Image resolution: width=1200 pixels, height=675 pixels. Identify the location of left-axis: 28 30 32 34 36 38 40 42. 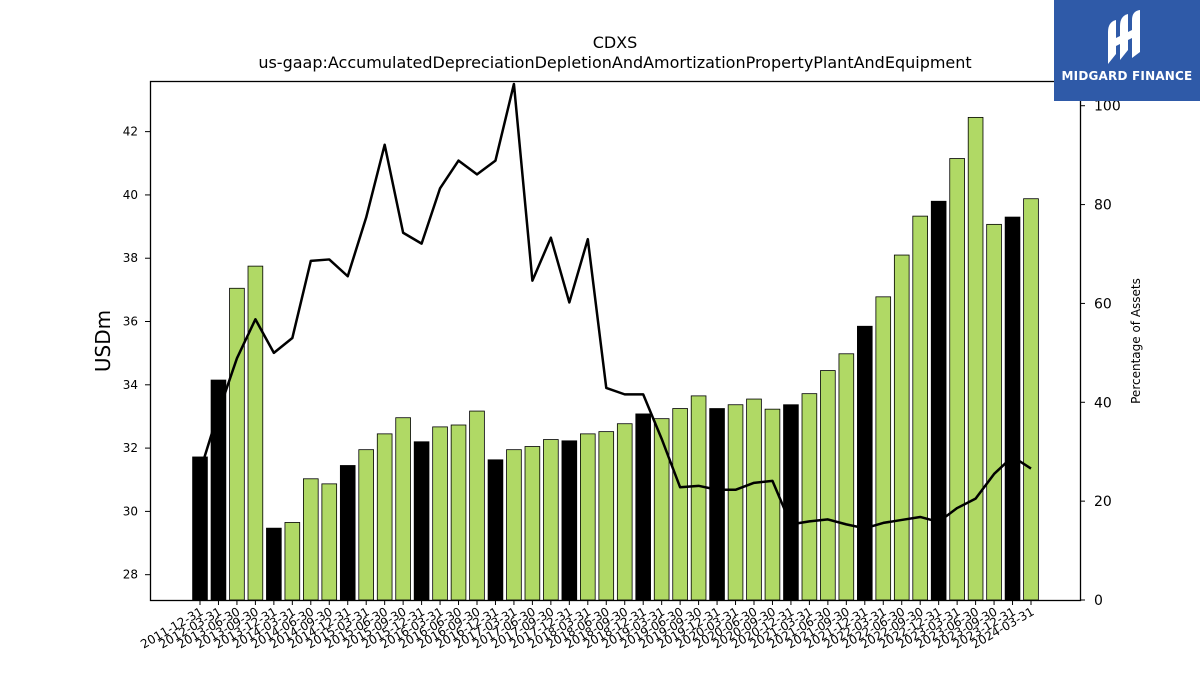
(136, 353).